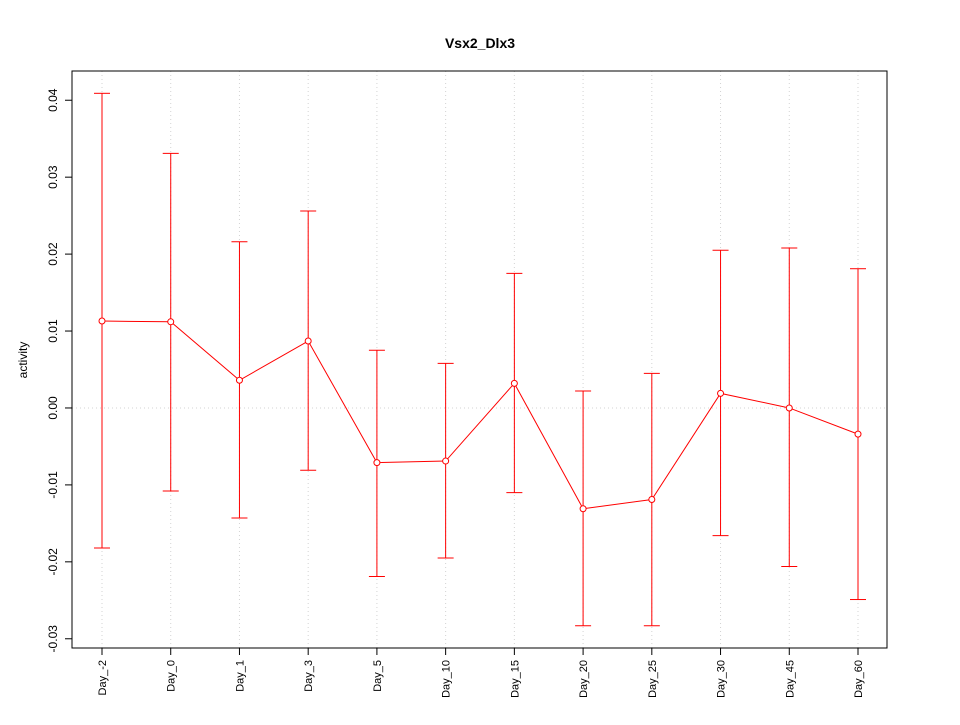  Describe the element at coordinates (103, 677) in the screenshot. I see `x-tick-label: Day_-2` at that location.